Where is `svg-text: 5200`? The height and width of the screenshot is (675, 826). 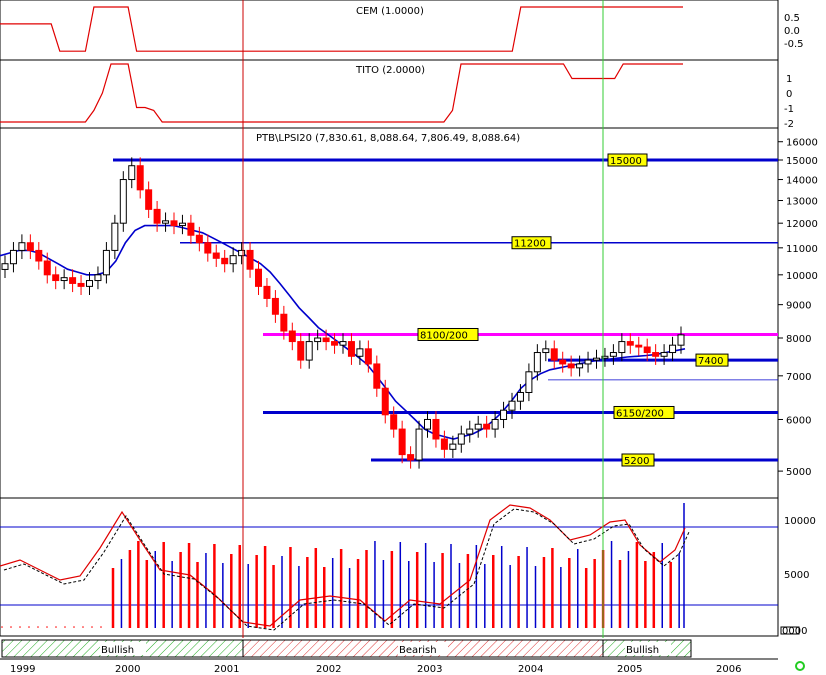 svg-text: 5200 is located at coordinates (636, 461).